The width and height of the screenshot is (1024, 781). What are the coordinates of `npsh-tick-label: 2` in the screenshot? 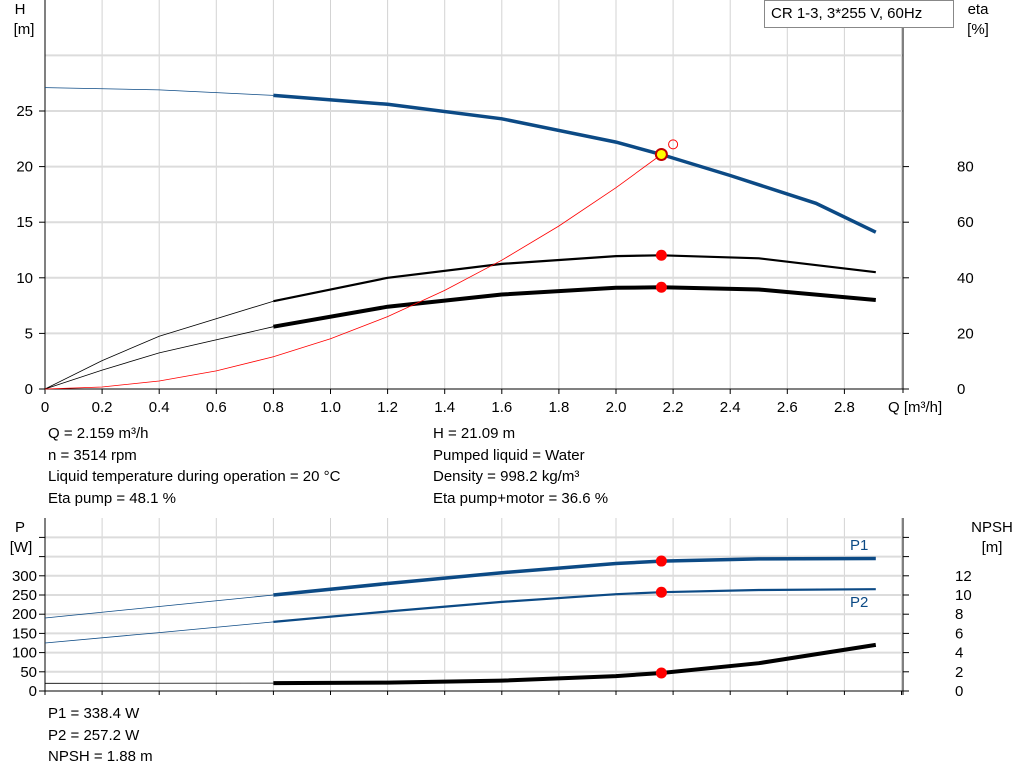 It's located at (959, 672).